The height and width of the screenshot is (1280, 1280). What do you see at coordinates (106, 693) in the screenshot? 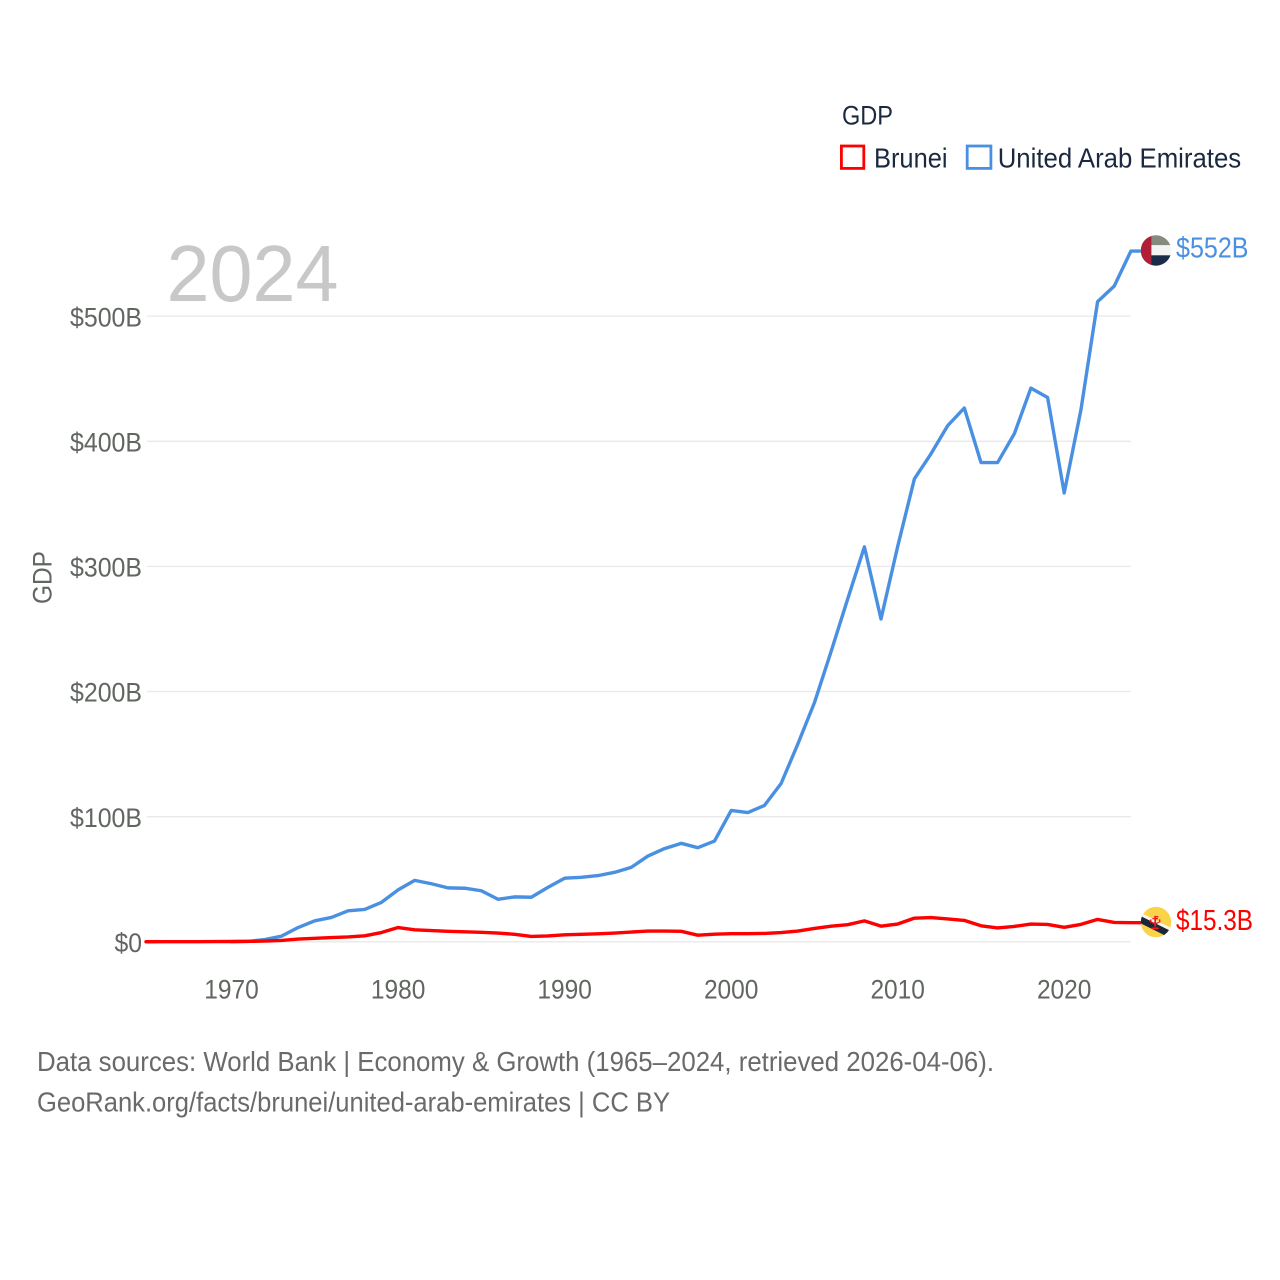
I see `svg-text: $200B` at bounding box center [106, 693].